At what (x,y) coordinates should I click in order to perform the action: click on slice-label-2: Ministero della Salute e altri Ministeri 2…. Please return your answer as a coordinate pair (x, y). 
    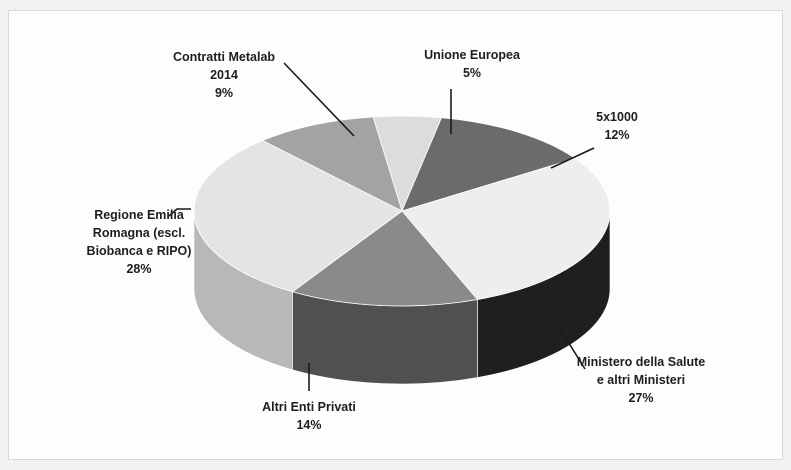
    Looking at the image, I should click on (641, 380).